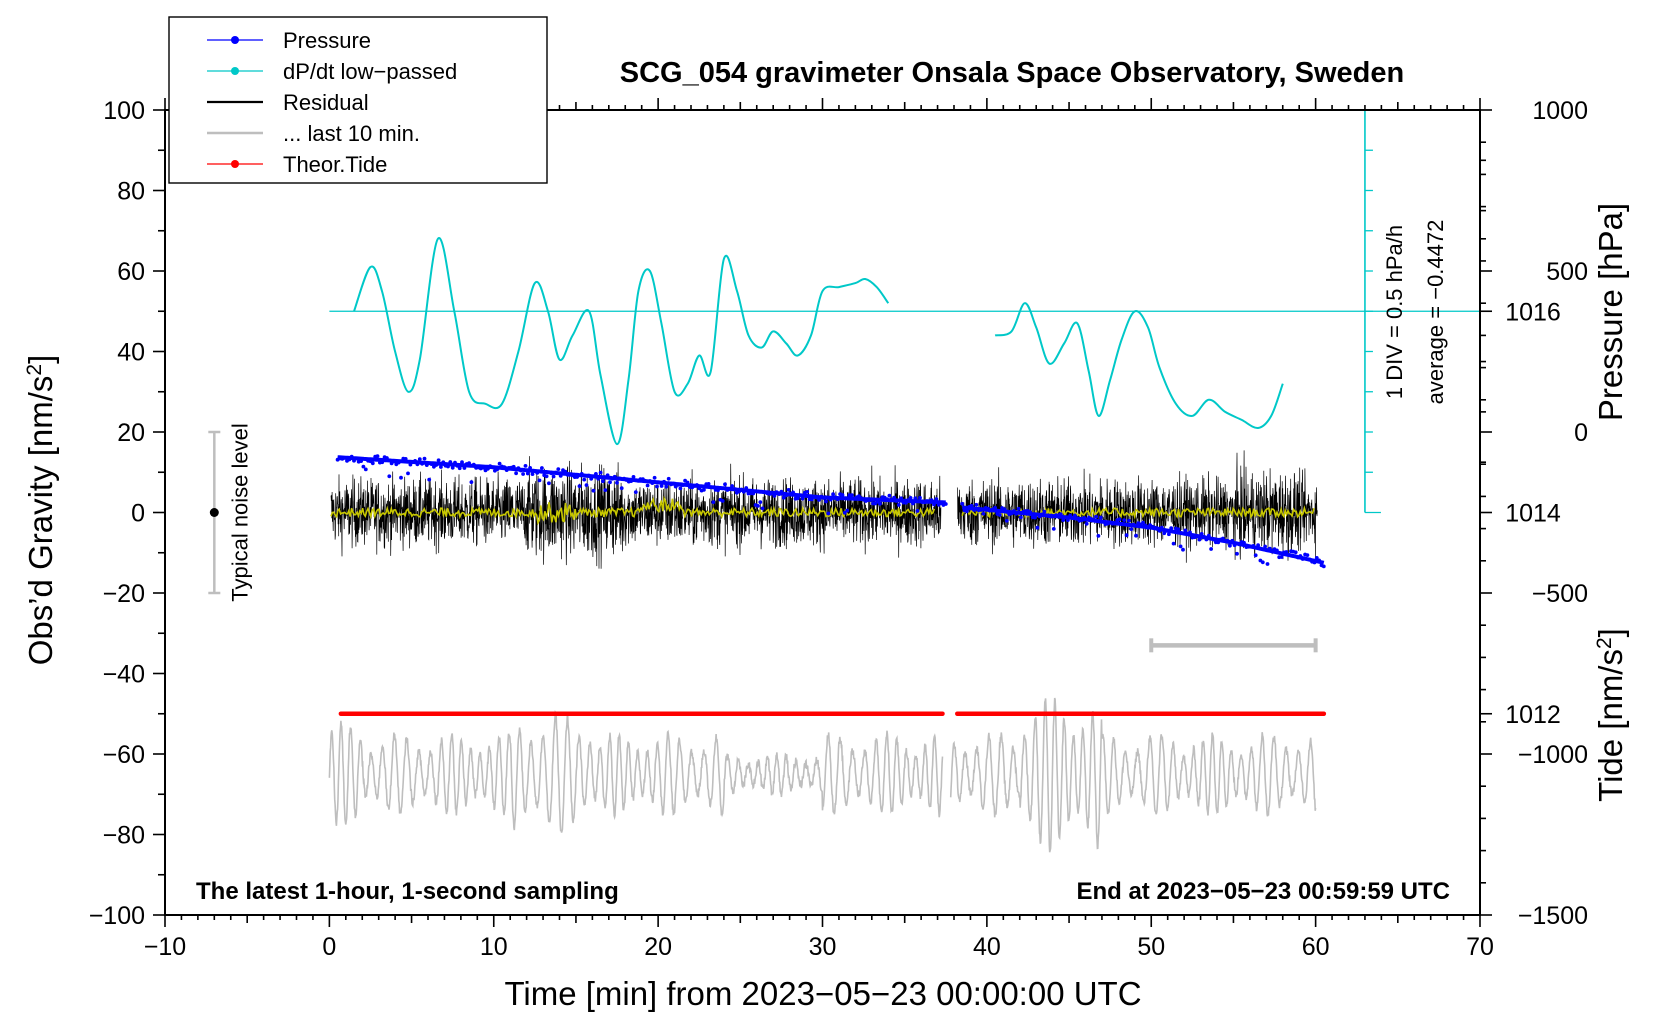  Describe the element at coordinates (1567, 272) in the screenshot. I see `tide-tick-label: 500` at that location.